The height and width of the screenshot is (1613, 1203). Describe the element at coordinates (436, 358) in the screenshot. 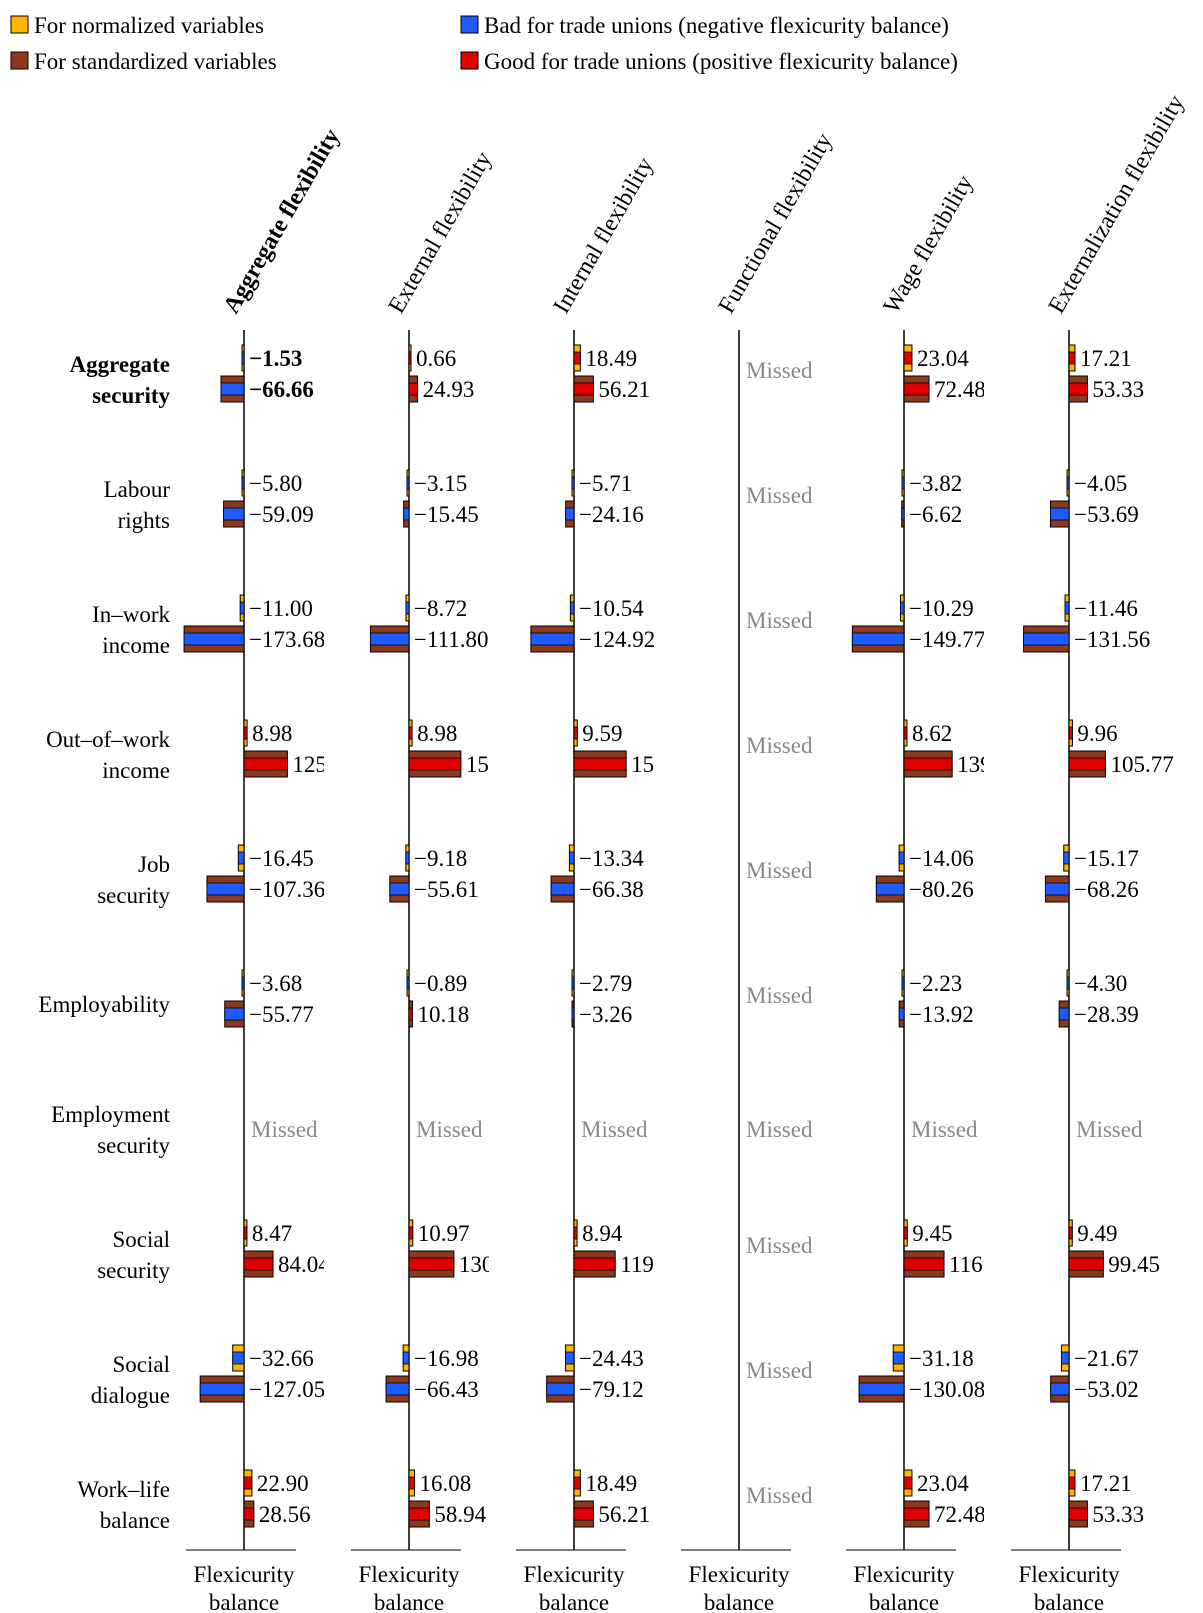

I see `data-label-normalized: 0.66` at that location.